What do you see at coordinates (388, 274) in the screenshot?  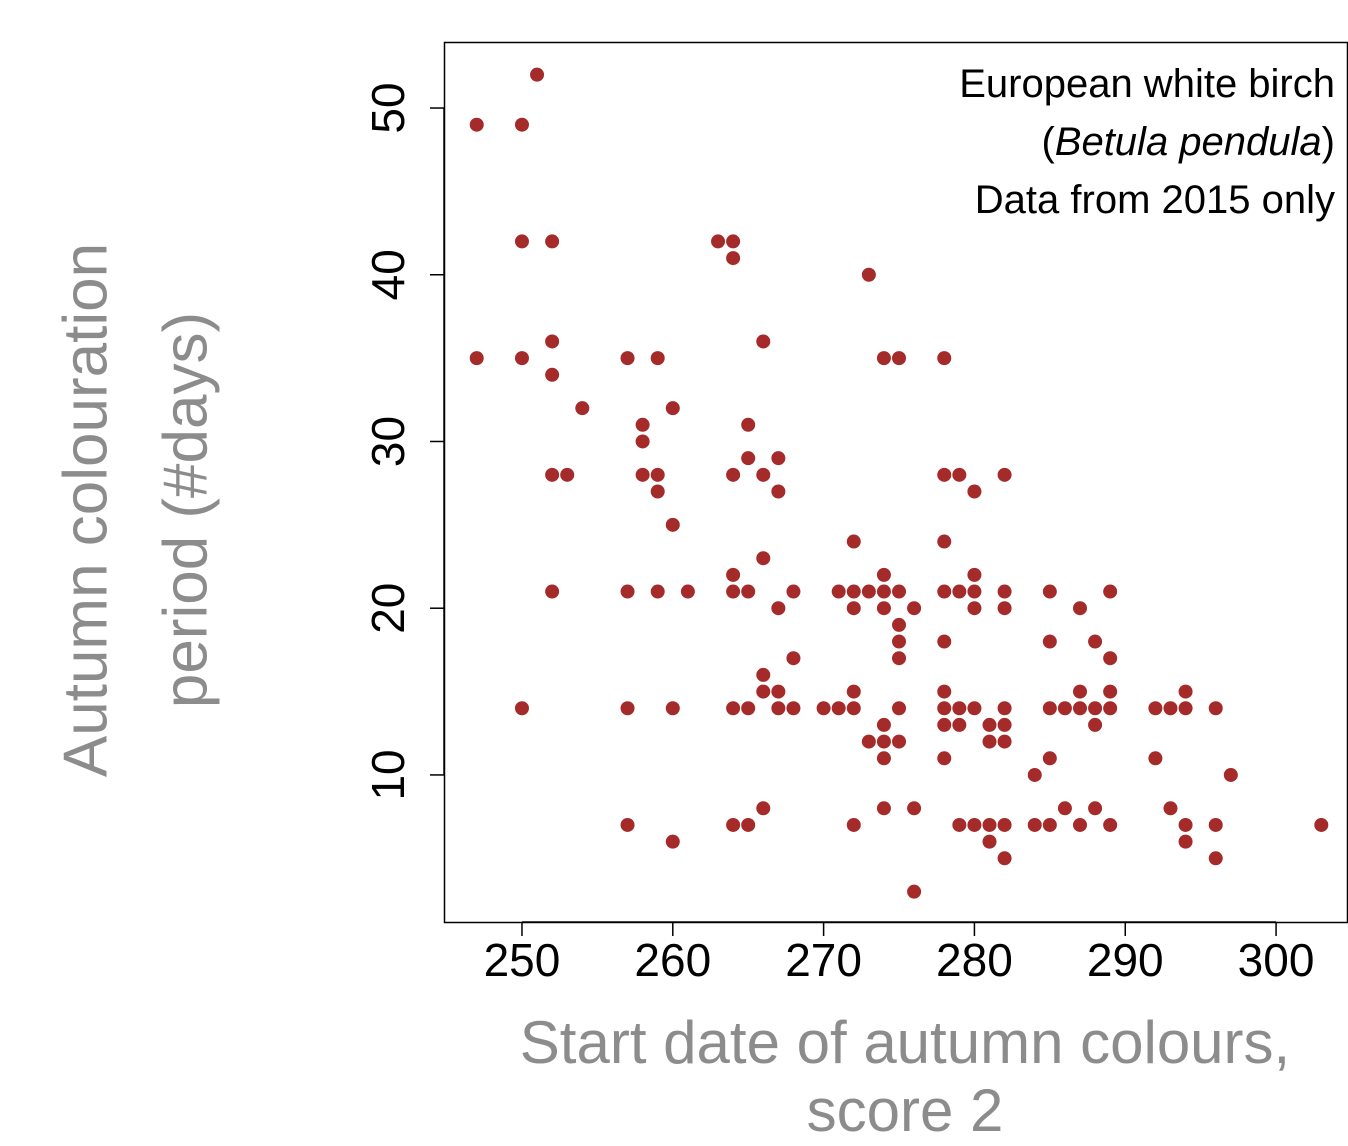 I see `y-tick-label: 40` at bounding box center [388, 274].